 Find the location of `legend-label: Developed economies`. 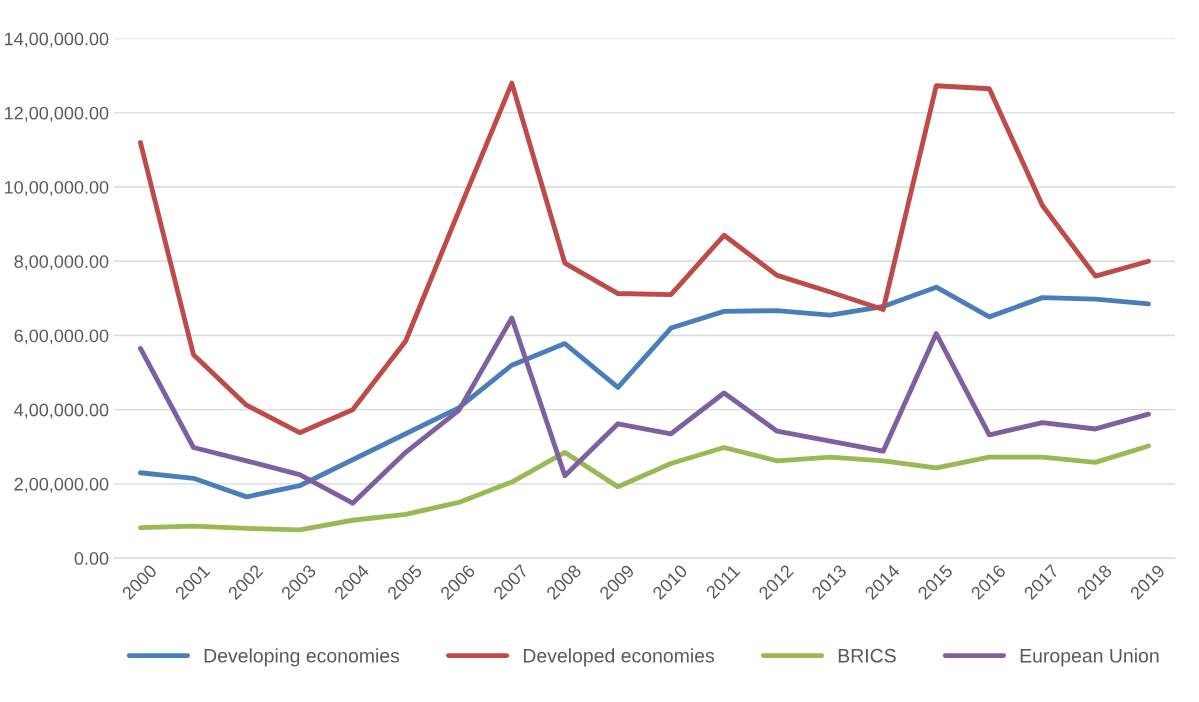

legend-label: Developed economies is located at coordinates (619, 657).